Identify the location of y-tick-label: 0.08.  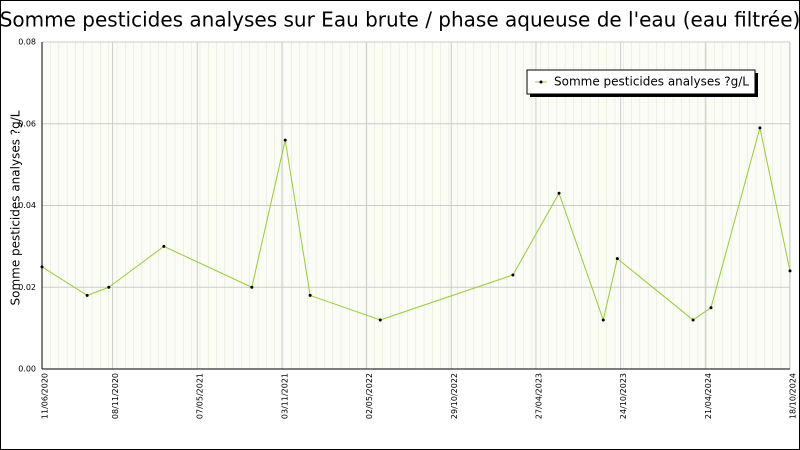
(27, 42).